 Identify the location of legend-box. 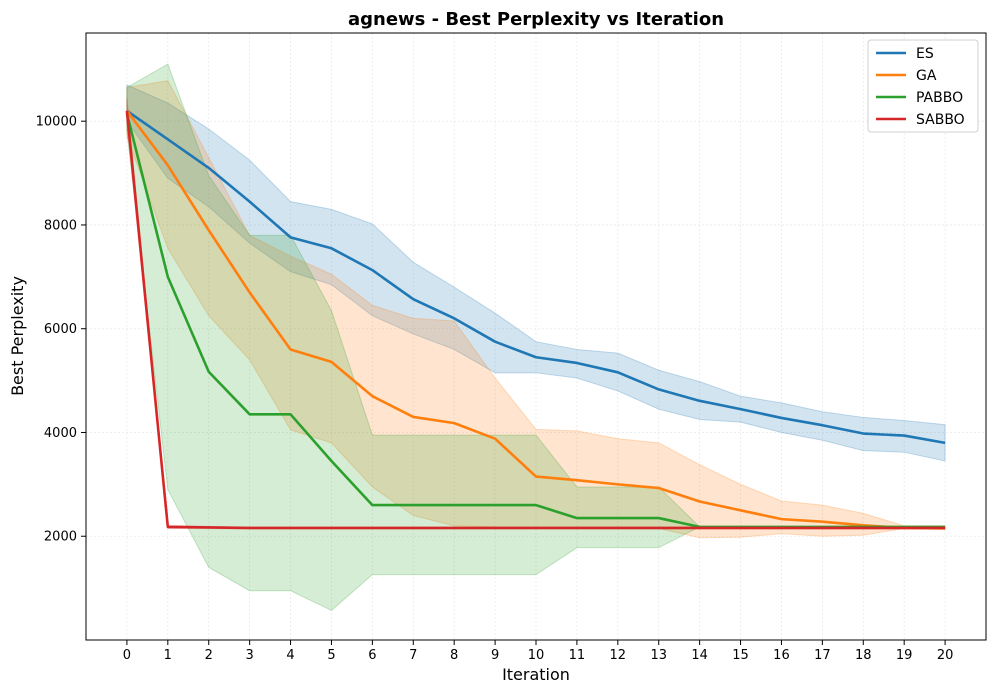
(923, 86).